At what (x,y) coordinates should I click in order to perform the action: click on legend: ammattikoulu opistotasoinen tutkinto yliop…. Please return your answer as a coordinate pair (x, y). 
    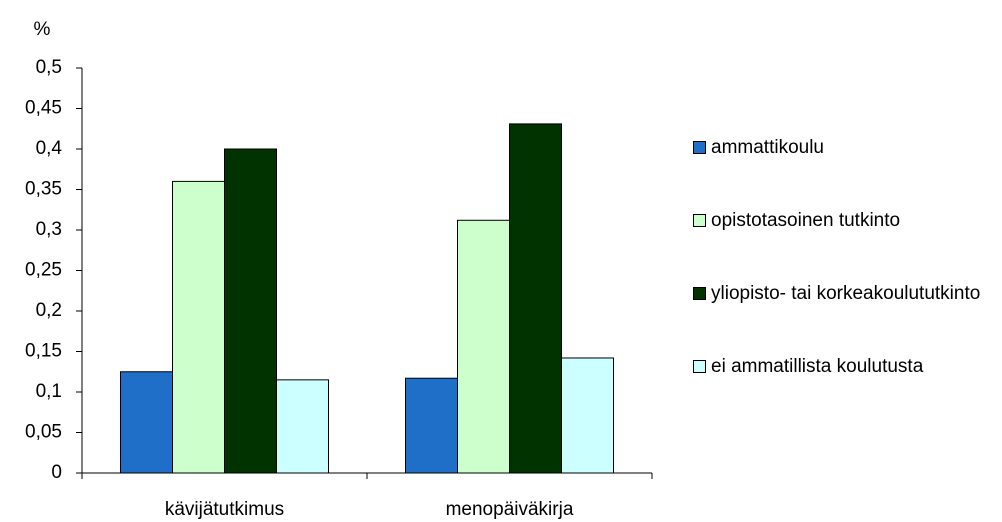
    Looking at the image, I should click on (845, 257).